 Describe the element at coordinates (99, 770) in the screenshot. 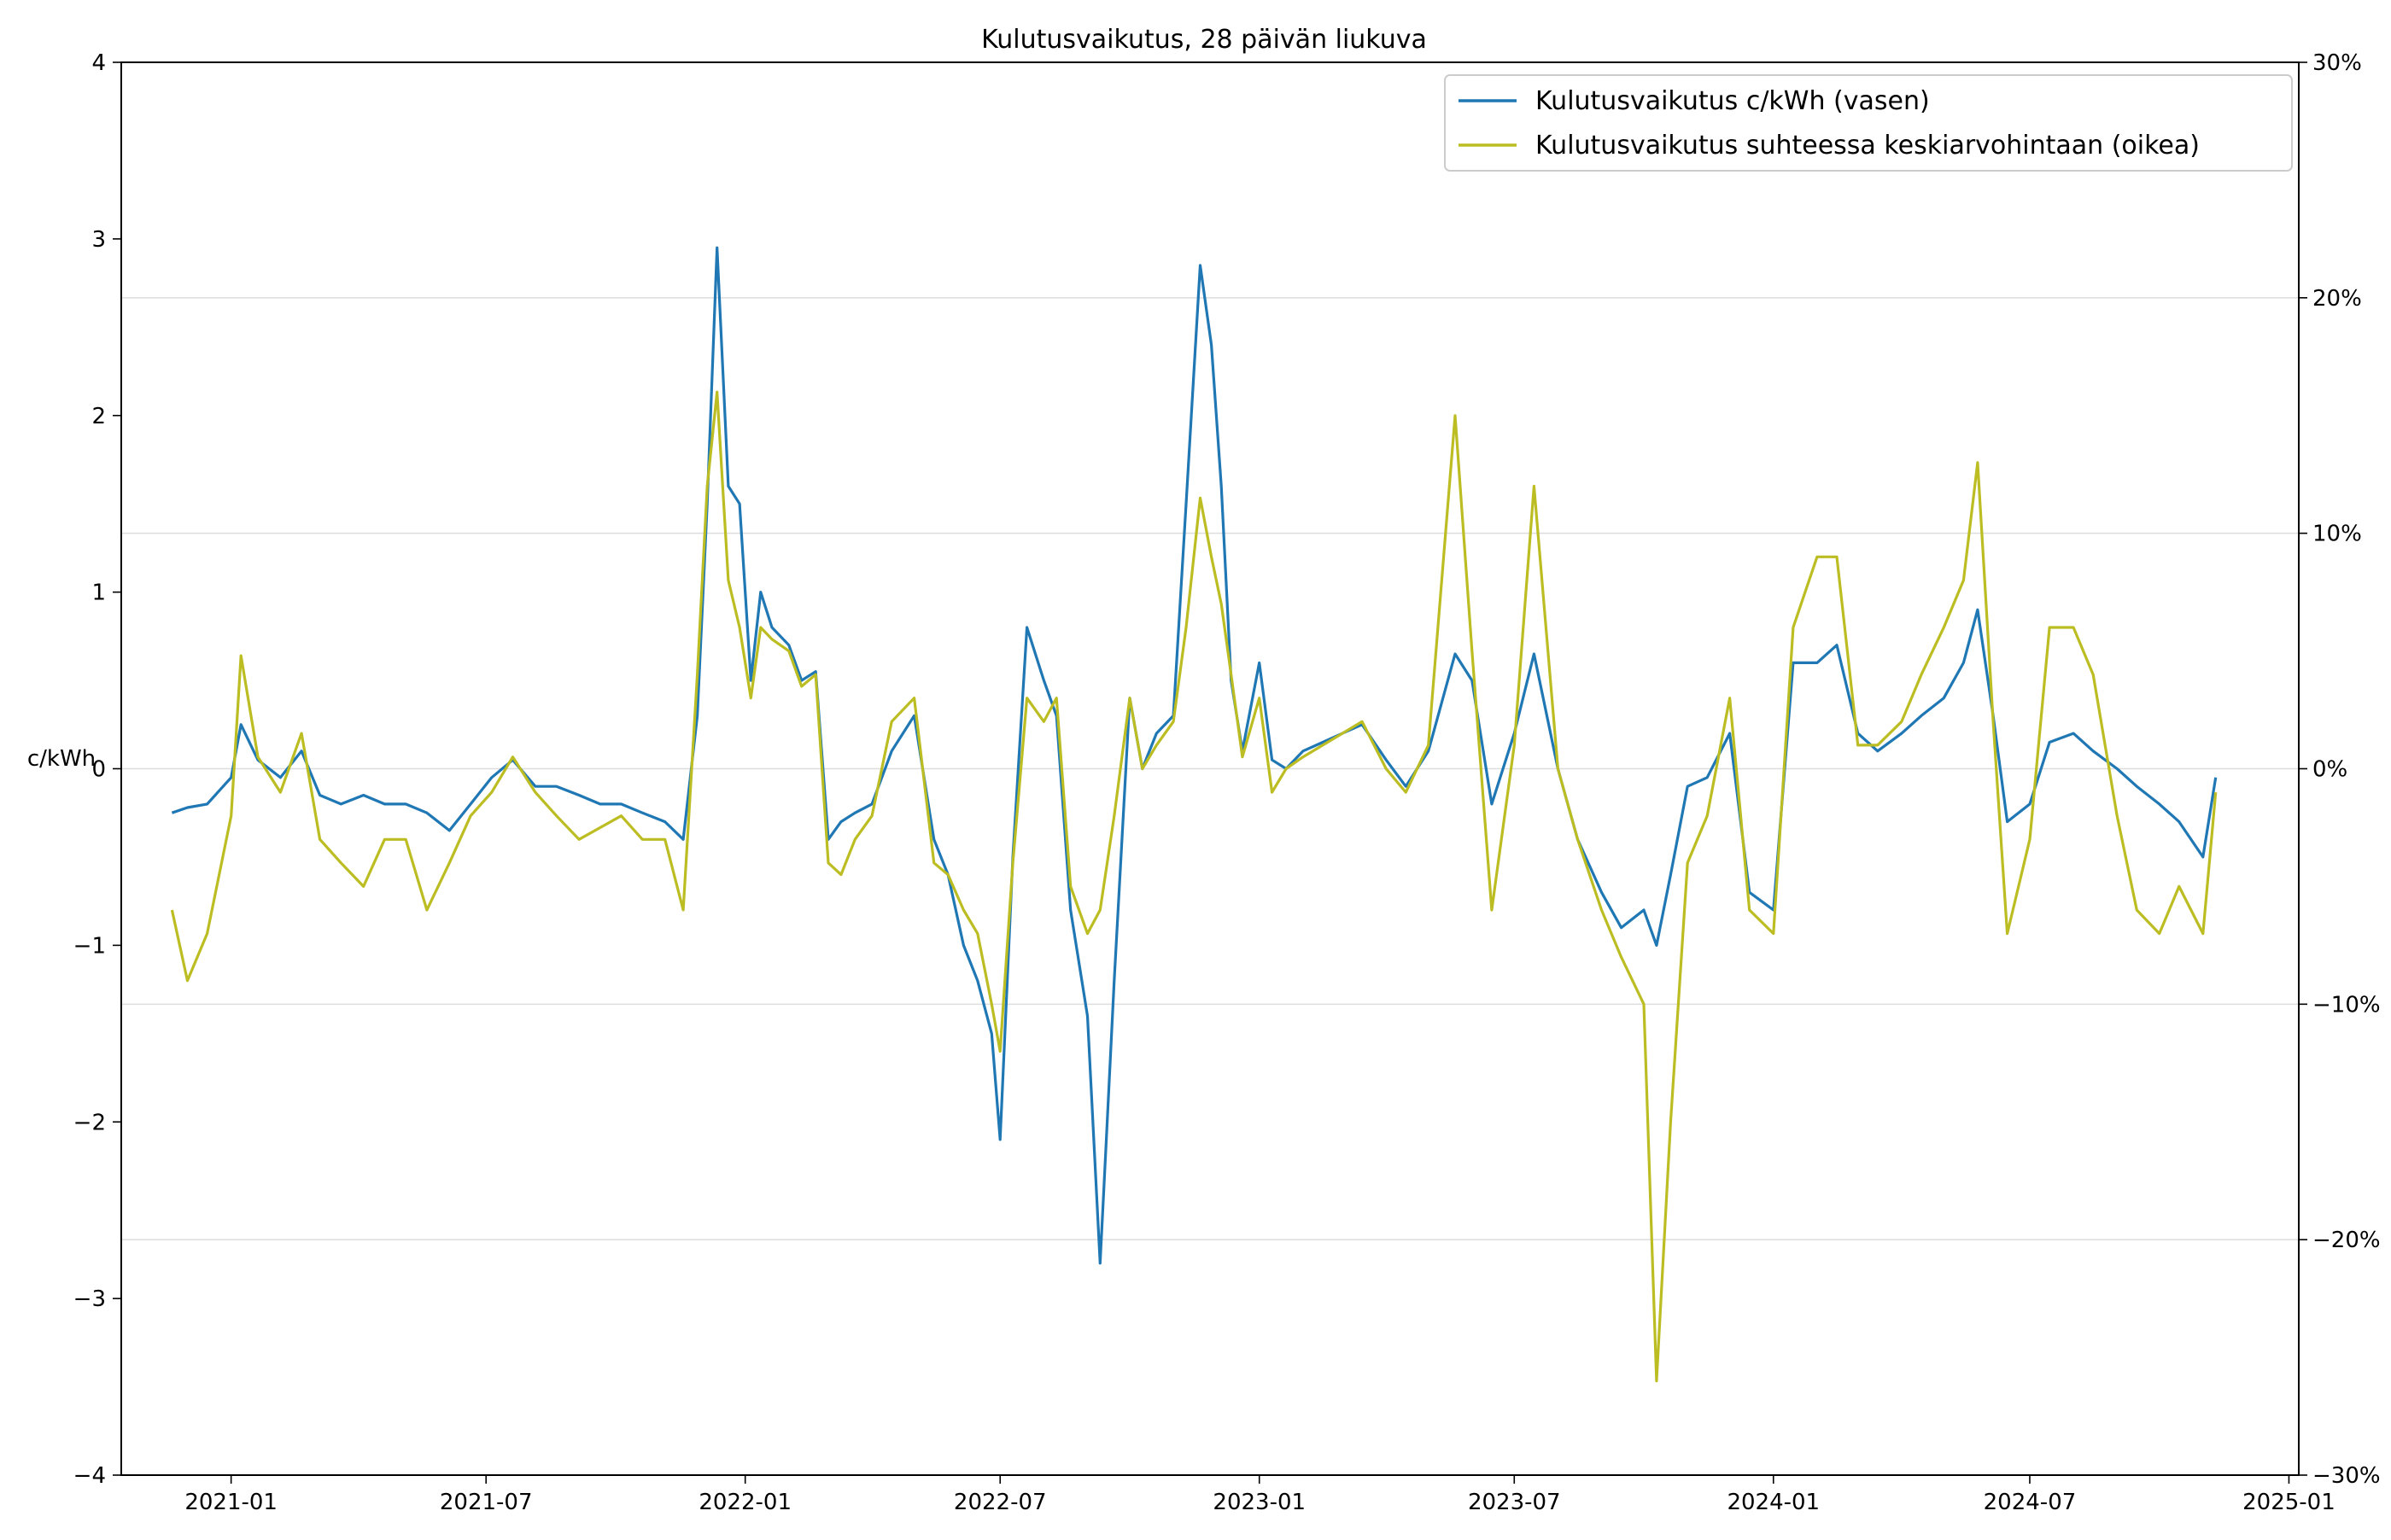

I see `y-left-tick-label: 0` at that location.